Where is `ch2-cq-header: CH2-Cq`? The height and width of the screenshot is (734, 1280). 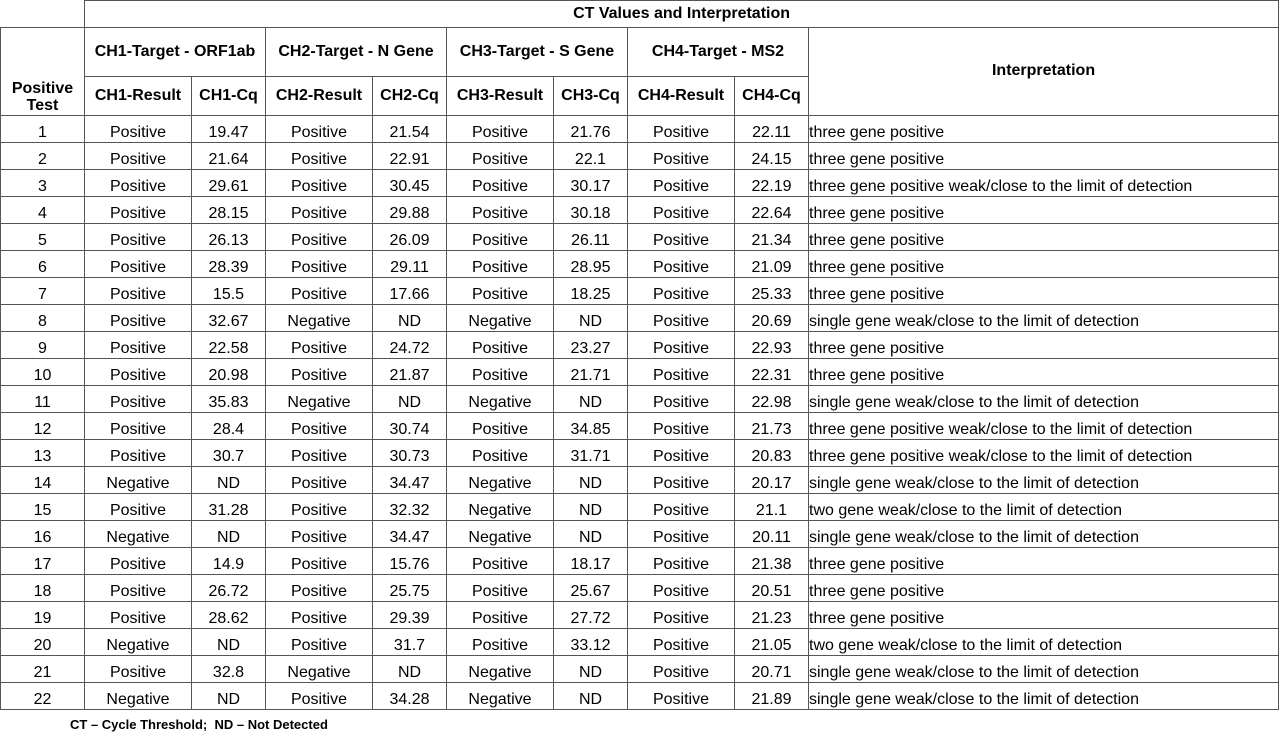
ch2-cq-header: CH2-Cq is located at coordinates (409, 96).